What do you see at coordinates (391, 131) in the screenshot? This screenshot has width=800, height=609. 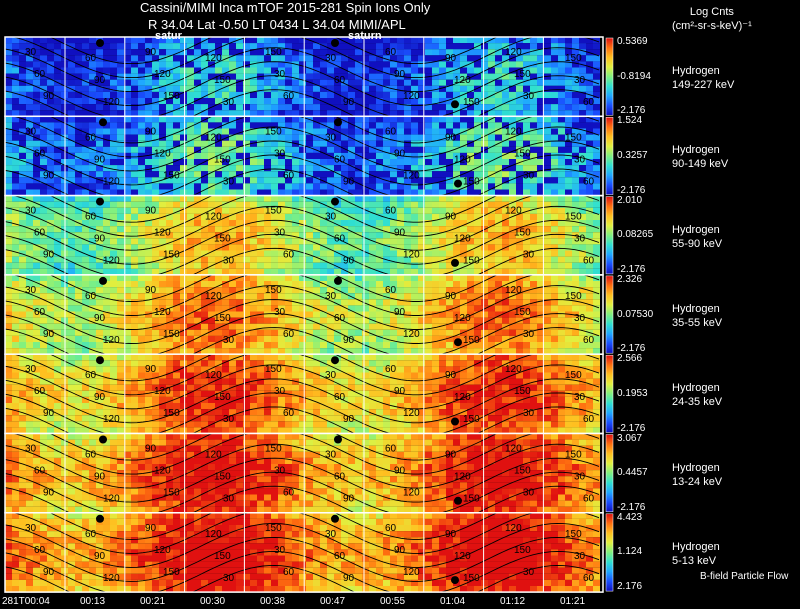 I see `contour-label: 60` at bounding box center [391, 131].